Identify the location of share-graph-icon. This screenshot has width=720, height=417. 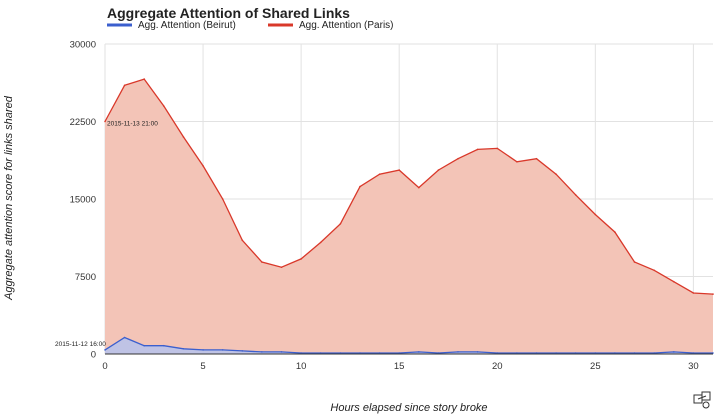
(702, 400).